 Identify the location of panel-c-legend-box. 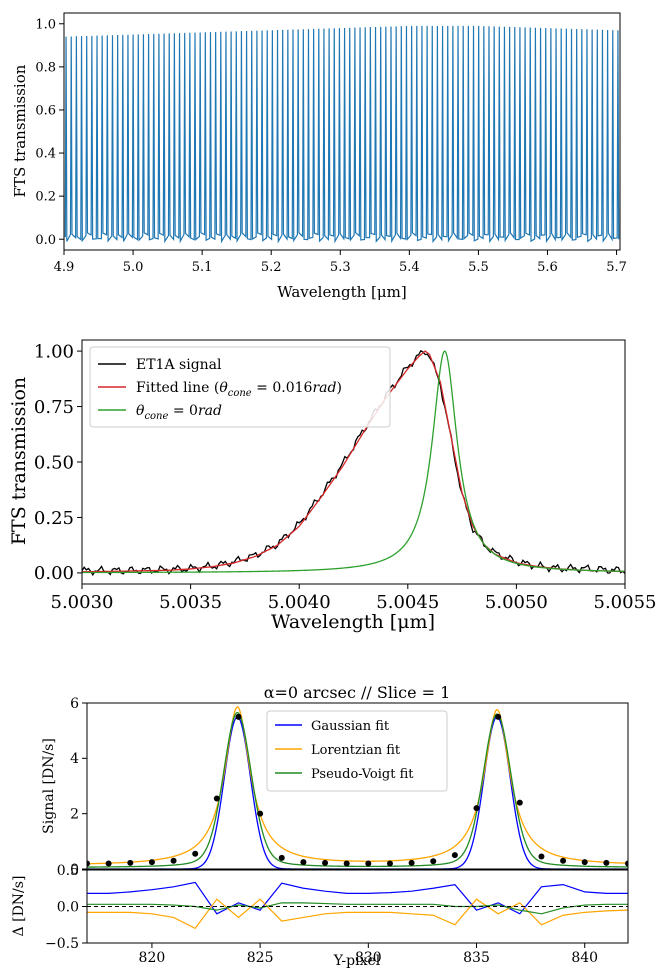
(357, 751).